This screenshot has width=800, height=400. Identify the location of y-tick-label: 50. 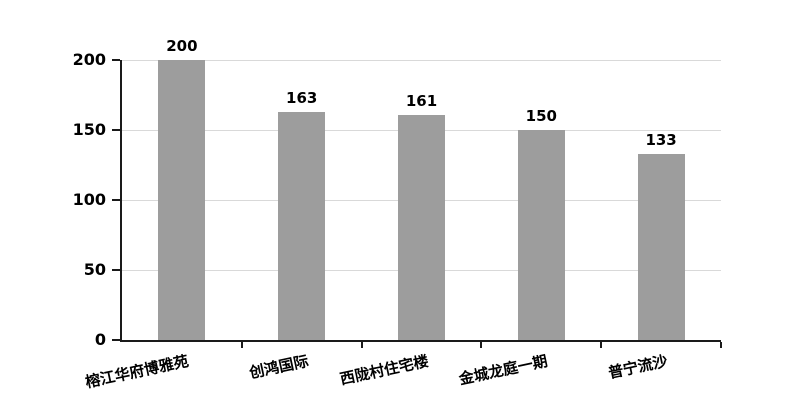
(94, 269).